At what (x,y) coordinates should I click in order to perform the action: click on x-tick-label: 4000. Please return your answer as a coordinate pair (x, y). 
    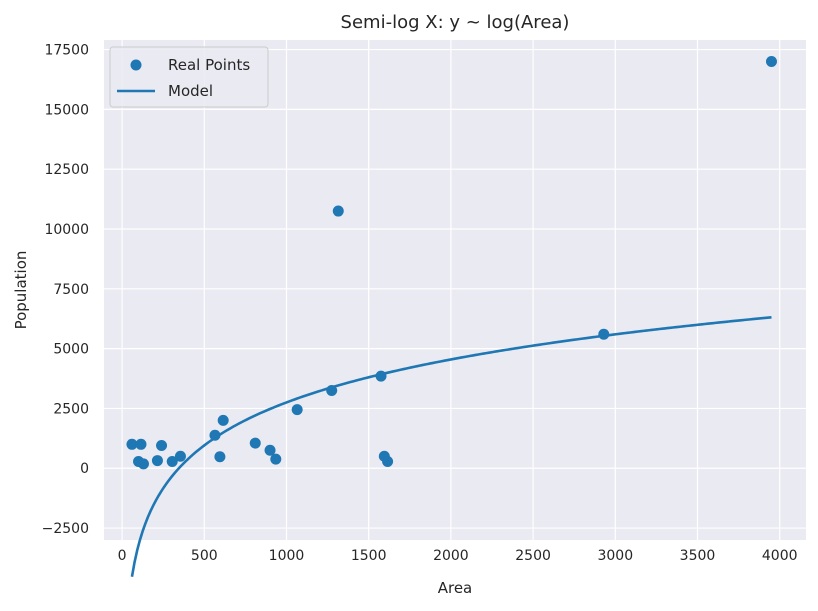
    Looking at the image, I should click on (780, 556).